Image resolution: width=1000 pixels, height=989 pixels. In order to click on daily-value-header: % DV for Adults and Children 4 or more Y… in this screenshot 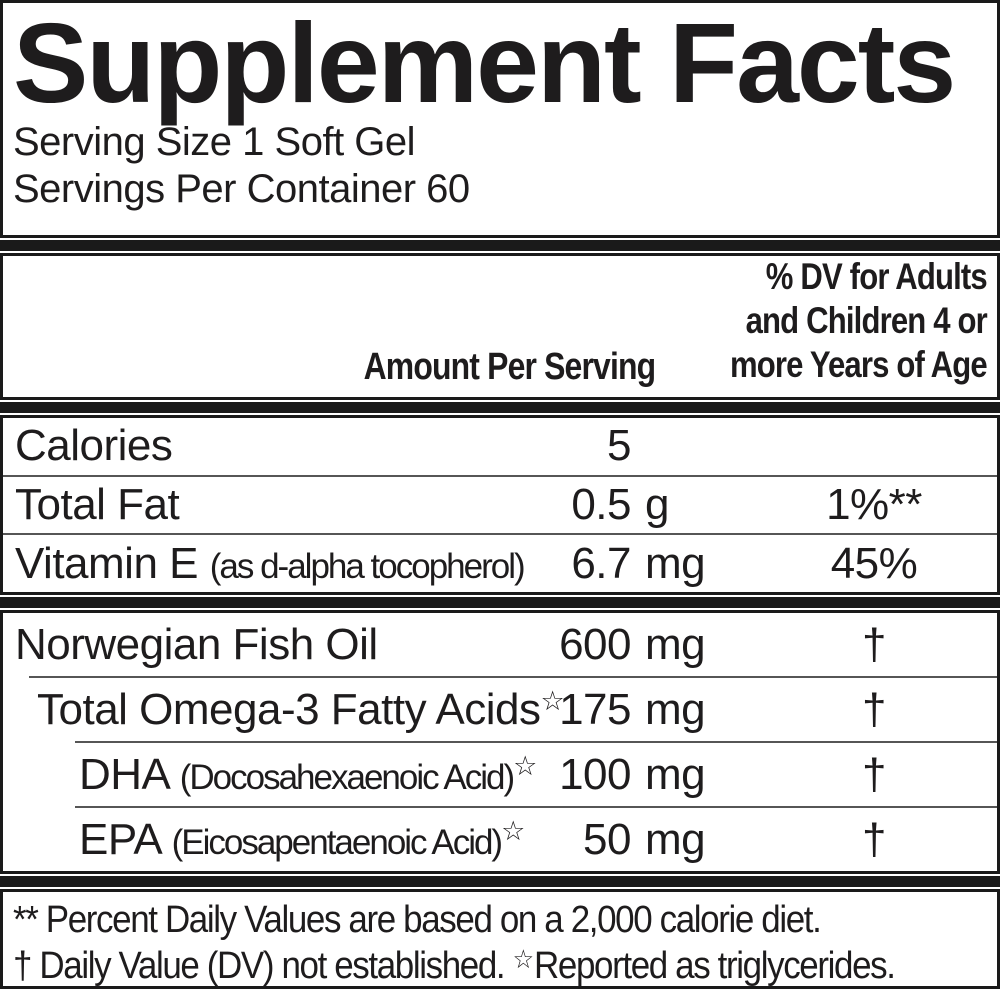, I will do `click(859, 321)`.